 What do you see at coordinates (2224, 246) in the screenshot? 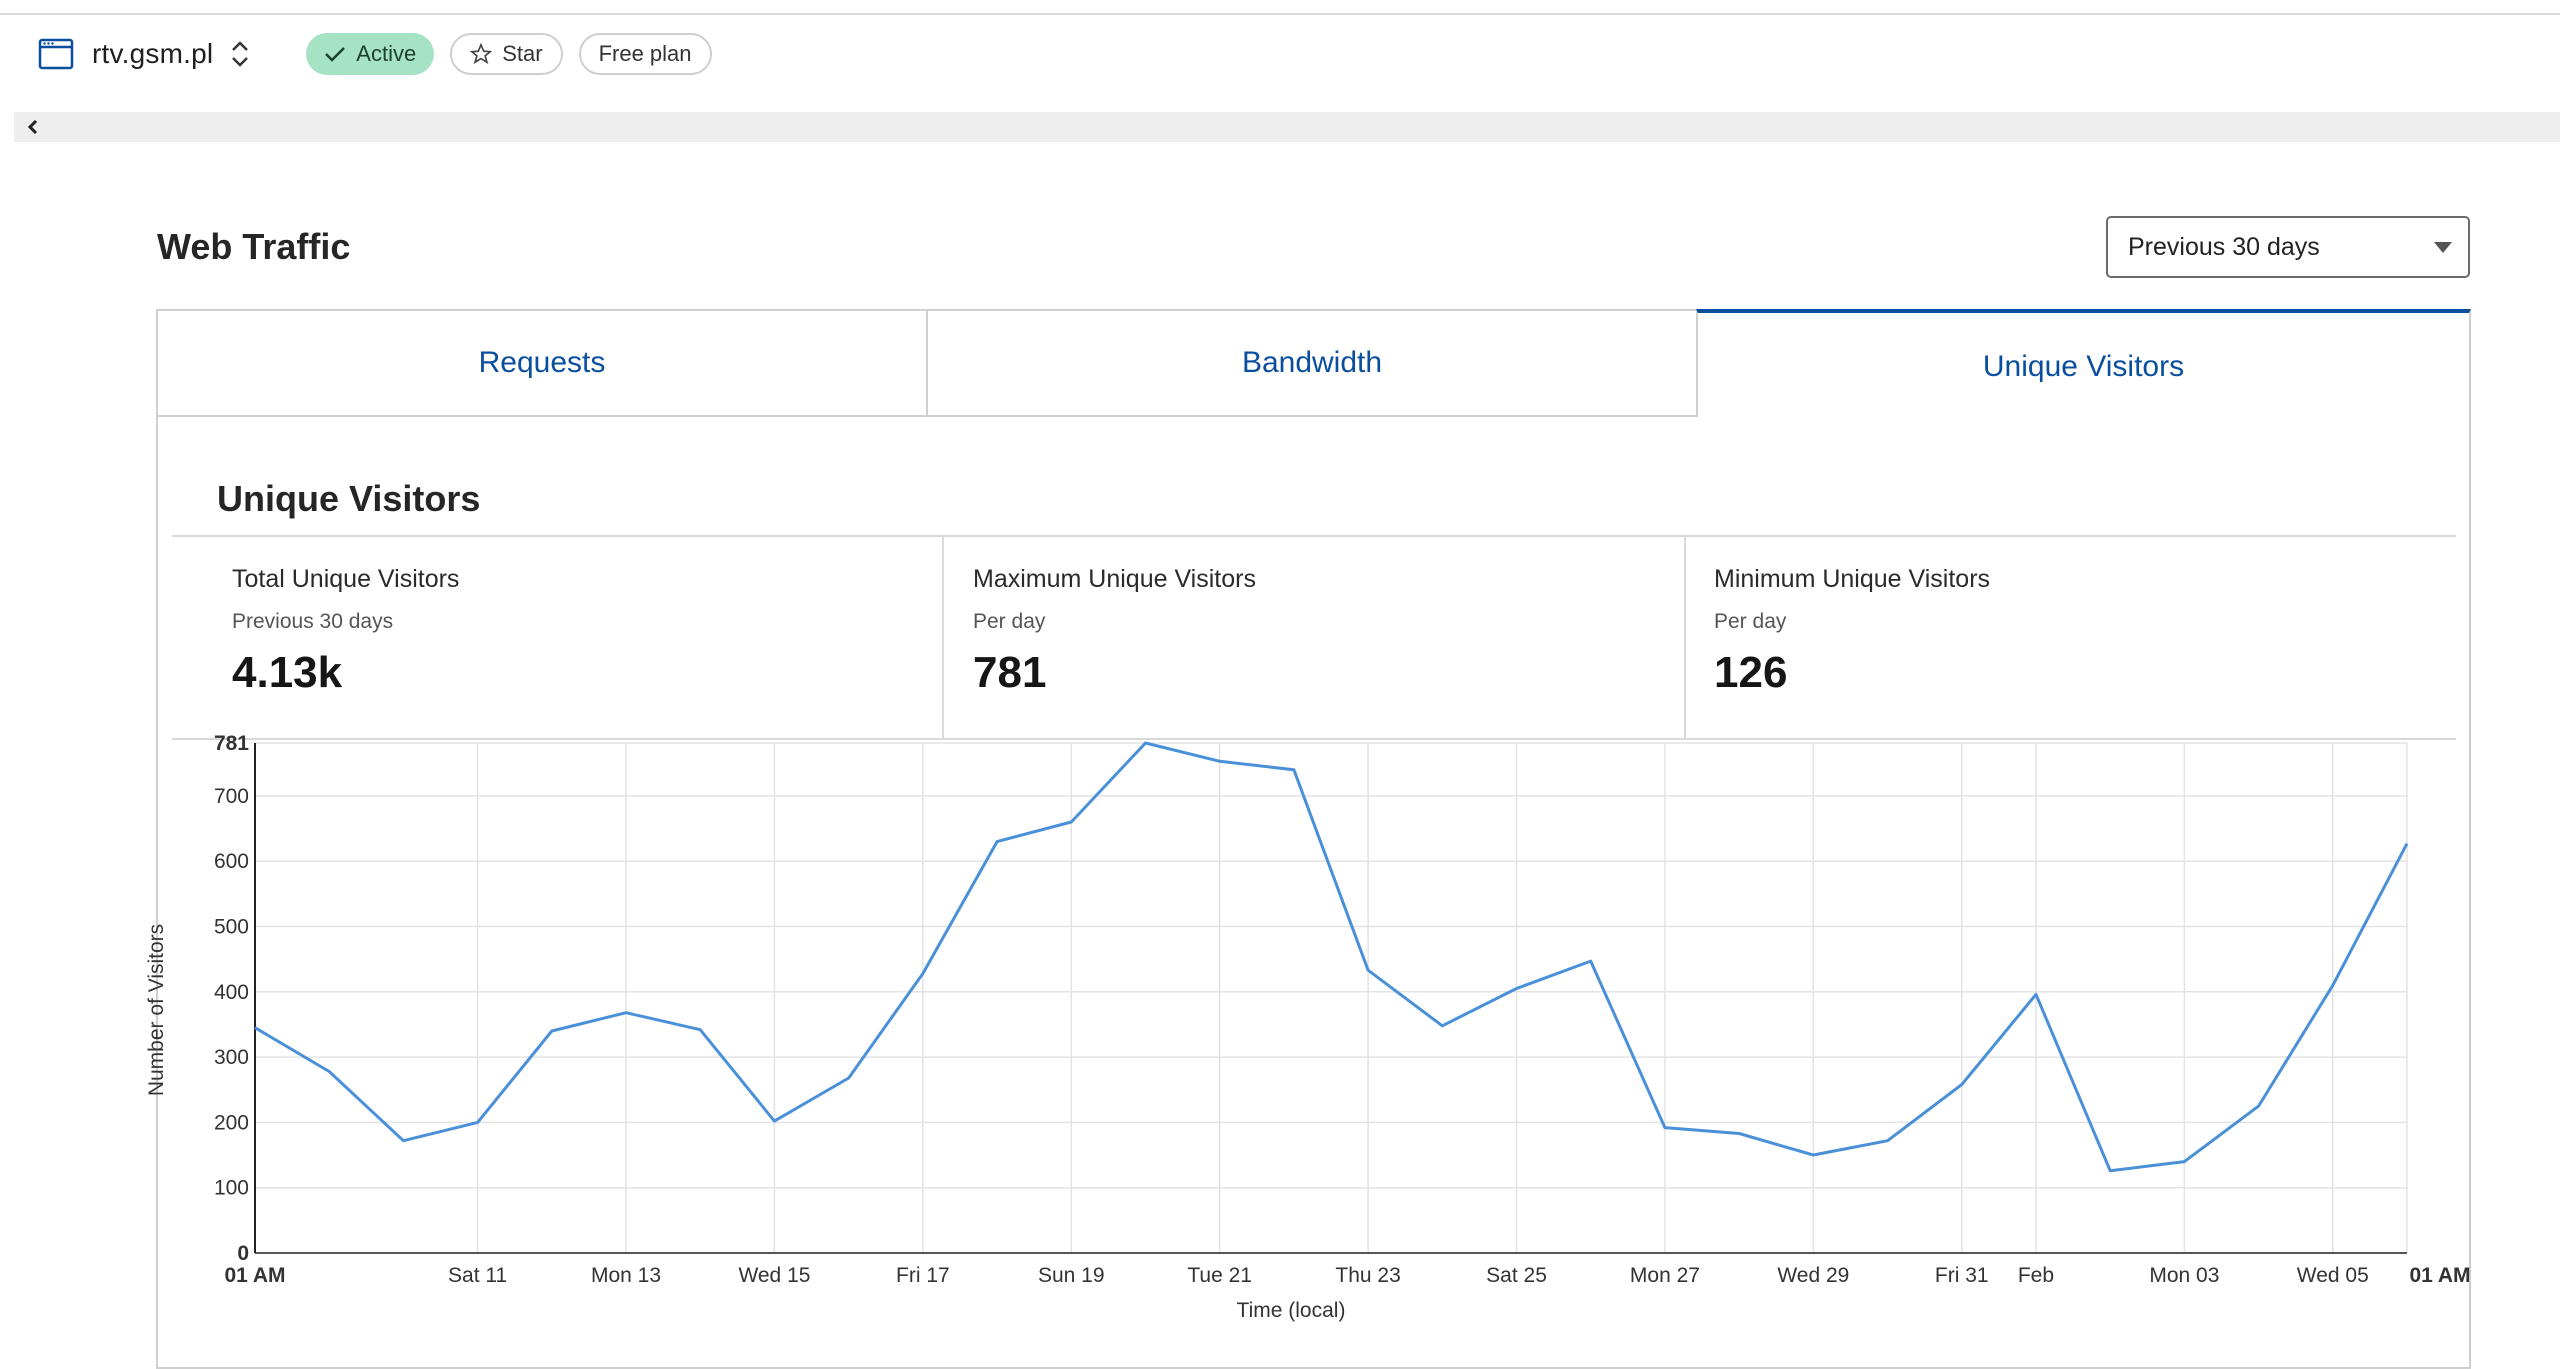
I see `time-range-value: Previous 30 days` at bounding box center [2224, 246].